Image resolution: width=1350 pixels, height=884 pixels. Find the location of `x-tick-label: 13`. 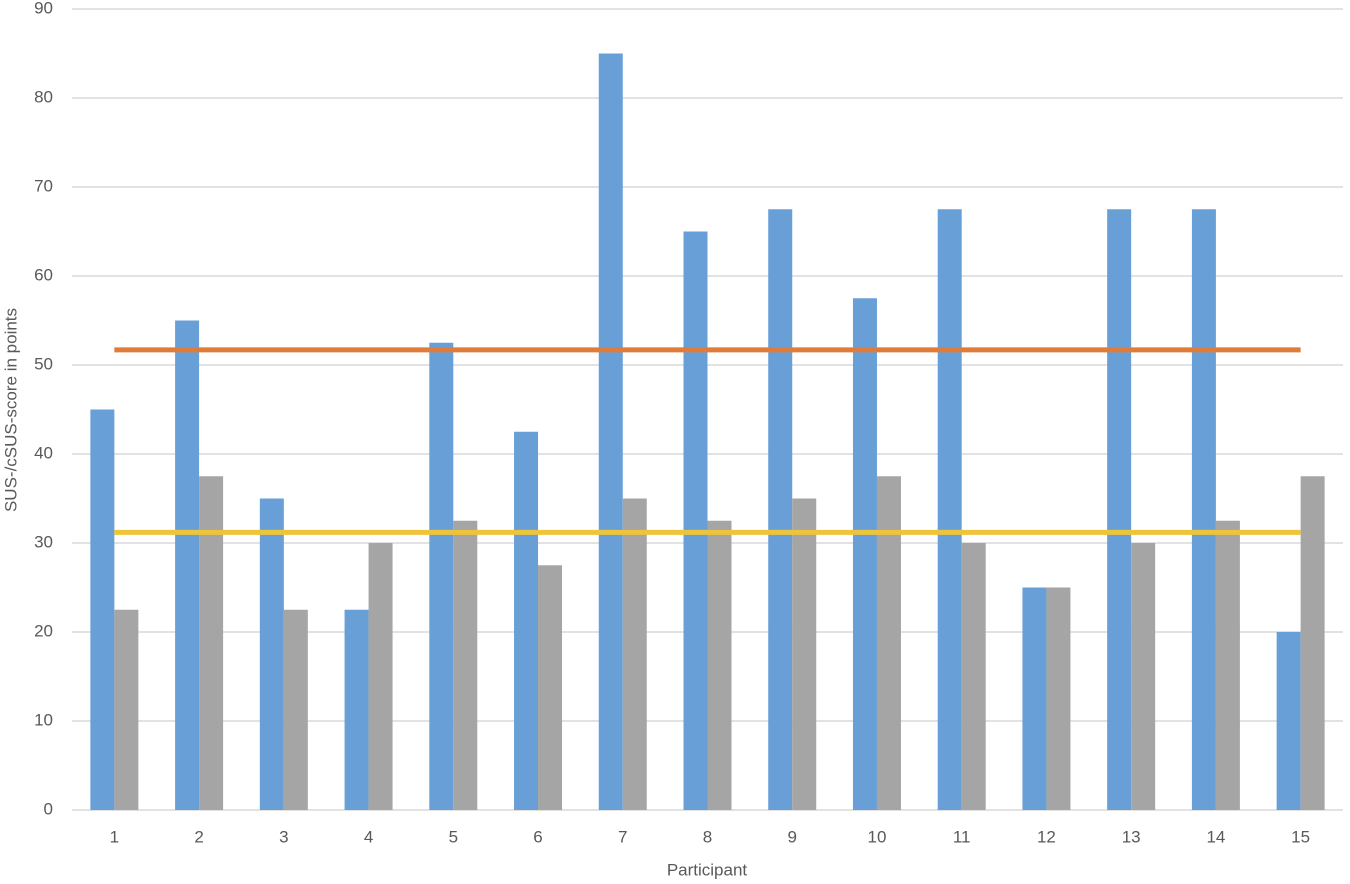

x-tick-label: 13 is located at coordinates (1131, 836).